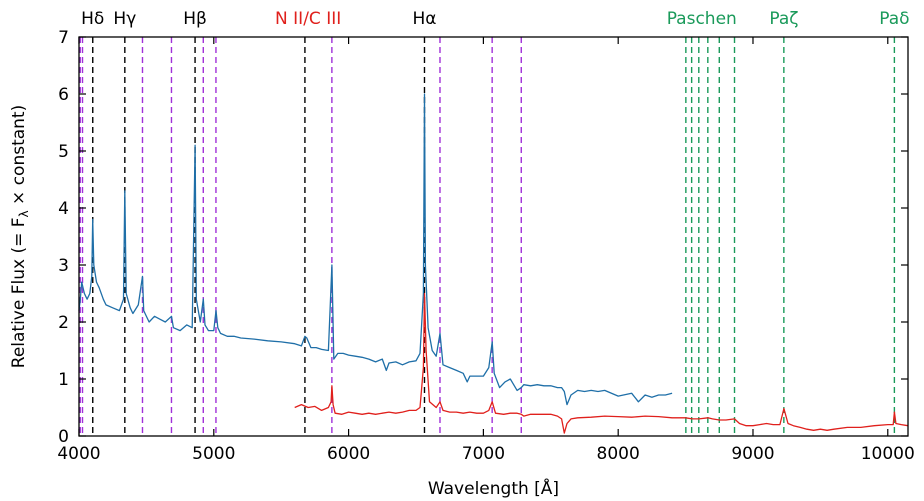 The image size is (924, 501). I want to click on x-tick-label: 8000, so click(618, 454).